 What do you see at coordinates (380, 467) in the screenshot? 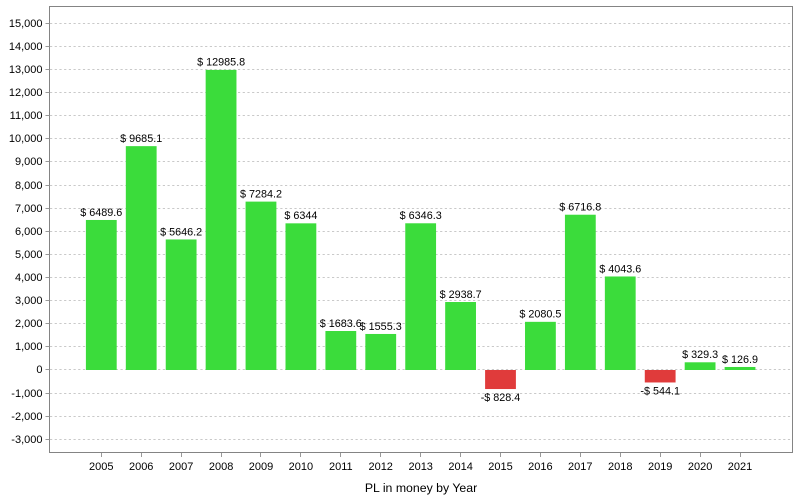
I see `svg-text: 2012` at bounding box center [380, 467].